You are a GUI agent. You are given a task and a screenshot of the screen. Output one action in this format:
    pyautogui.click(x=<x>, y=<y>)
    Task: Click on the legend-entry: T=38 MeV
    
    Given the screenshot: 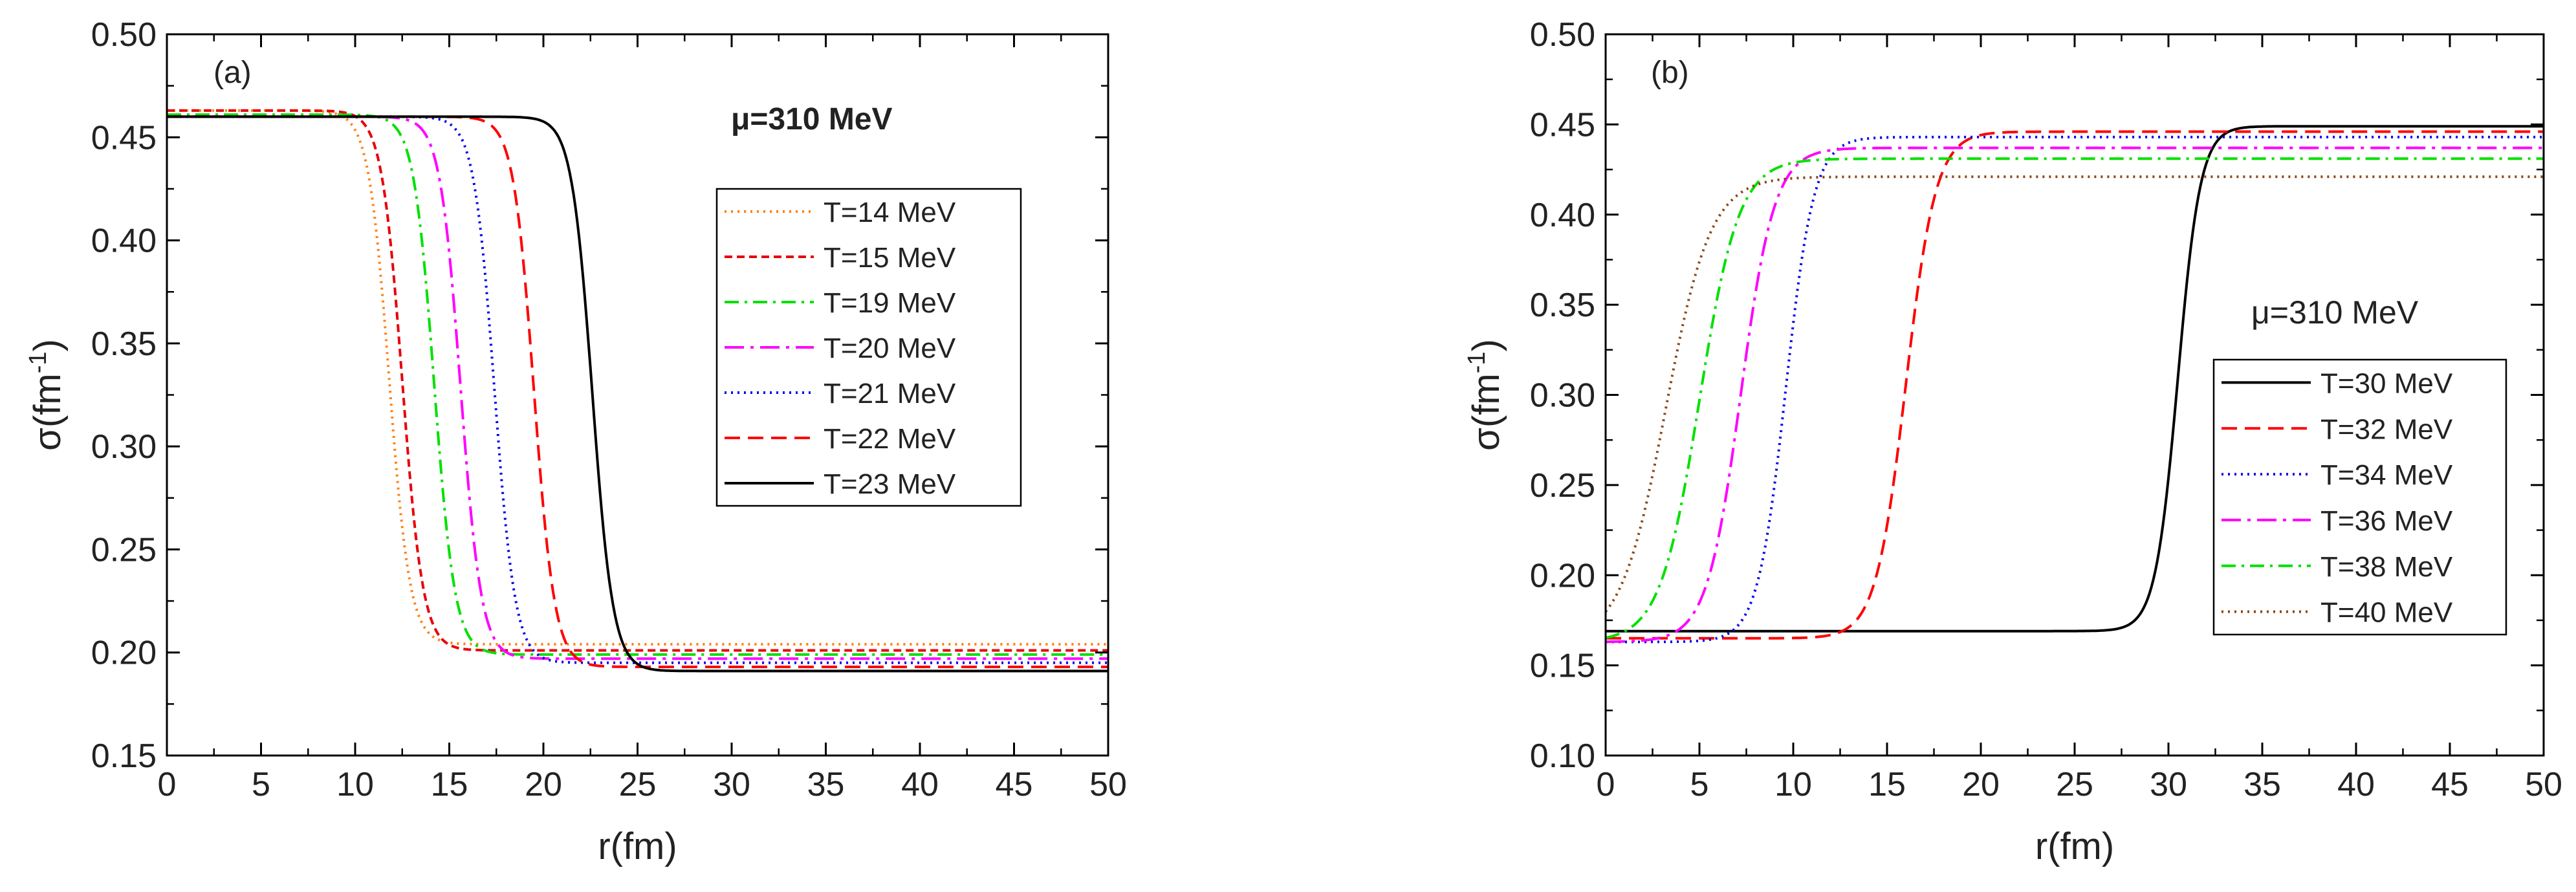 What is the action you would take?
    pyautogui.click(x=2386, y=567)
    